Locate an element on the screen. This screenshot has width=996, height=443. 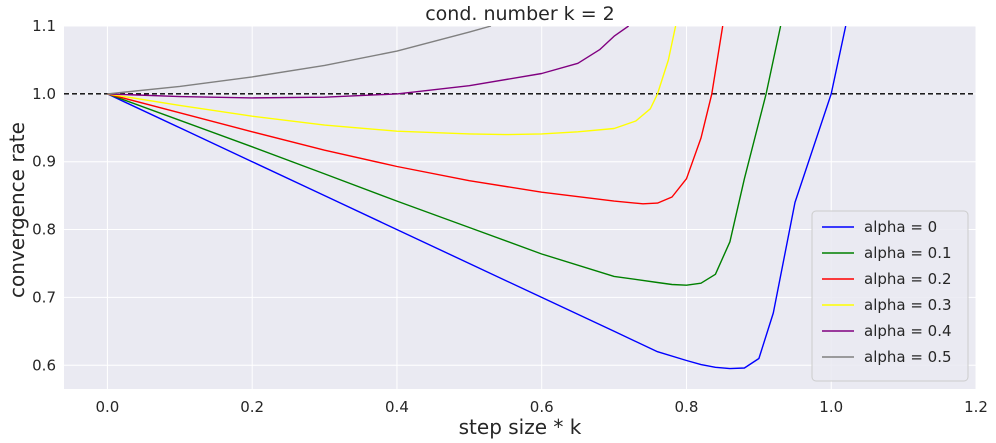
y-tick-label: 0.9 is located at coordinates (44, 162).